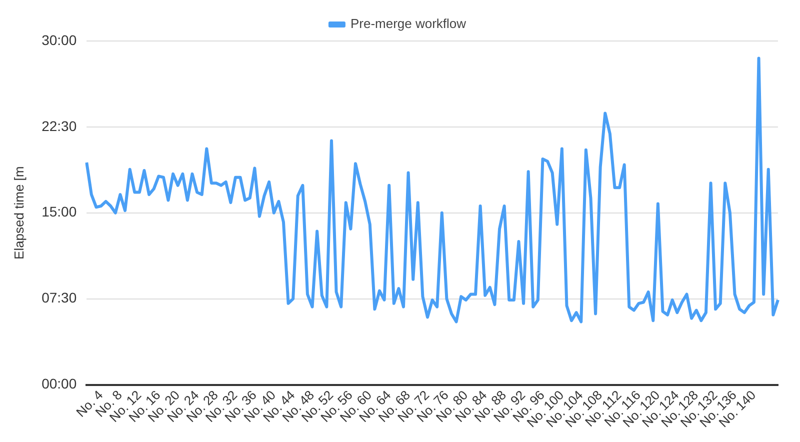 The width and height of the screenshot is (800, 442). I want to click on legend-label: Pre-merge workflow, so click(408, 24).